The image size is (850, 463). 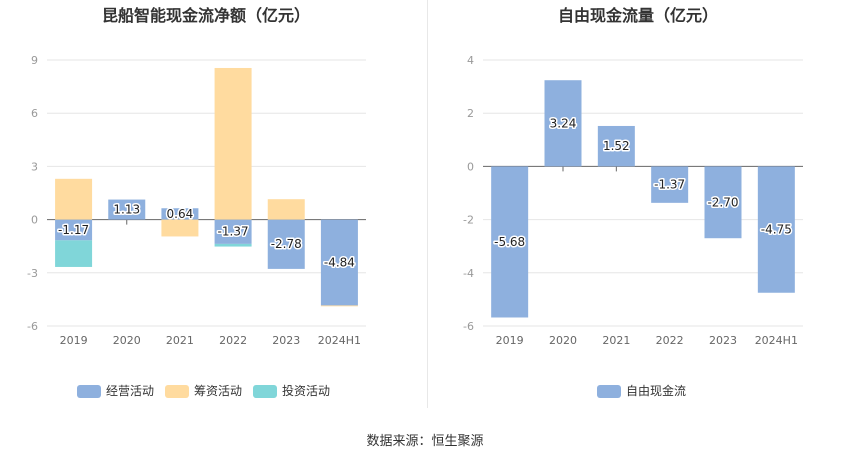 I want to click on source-note: 数据来源：恒生聚源, so click(x=425, y=441).